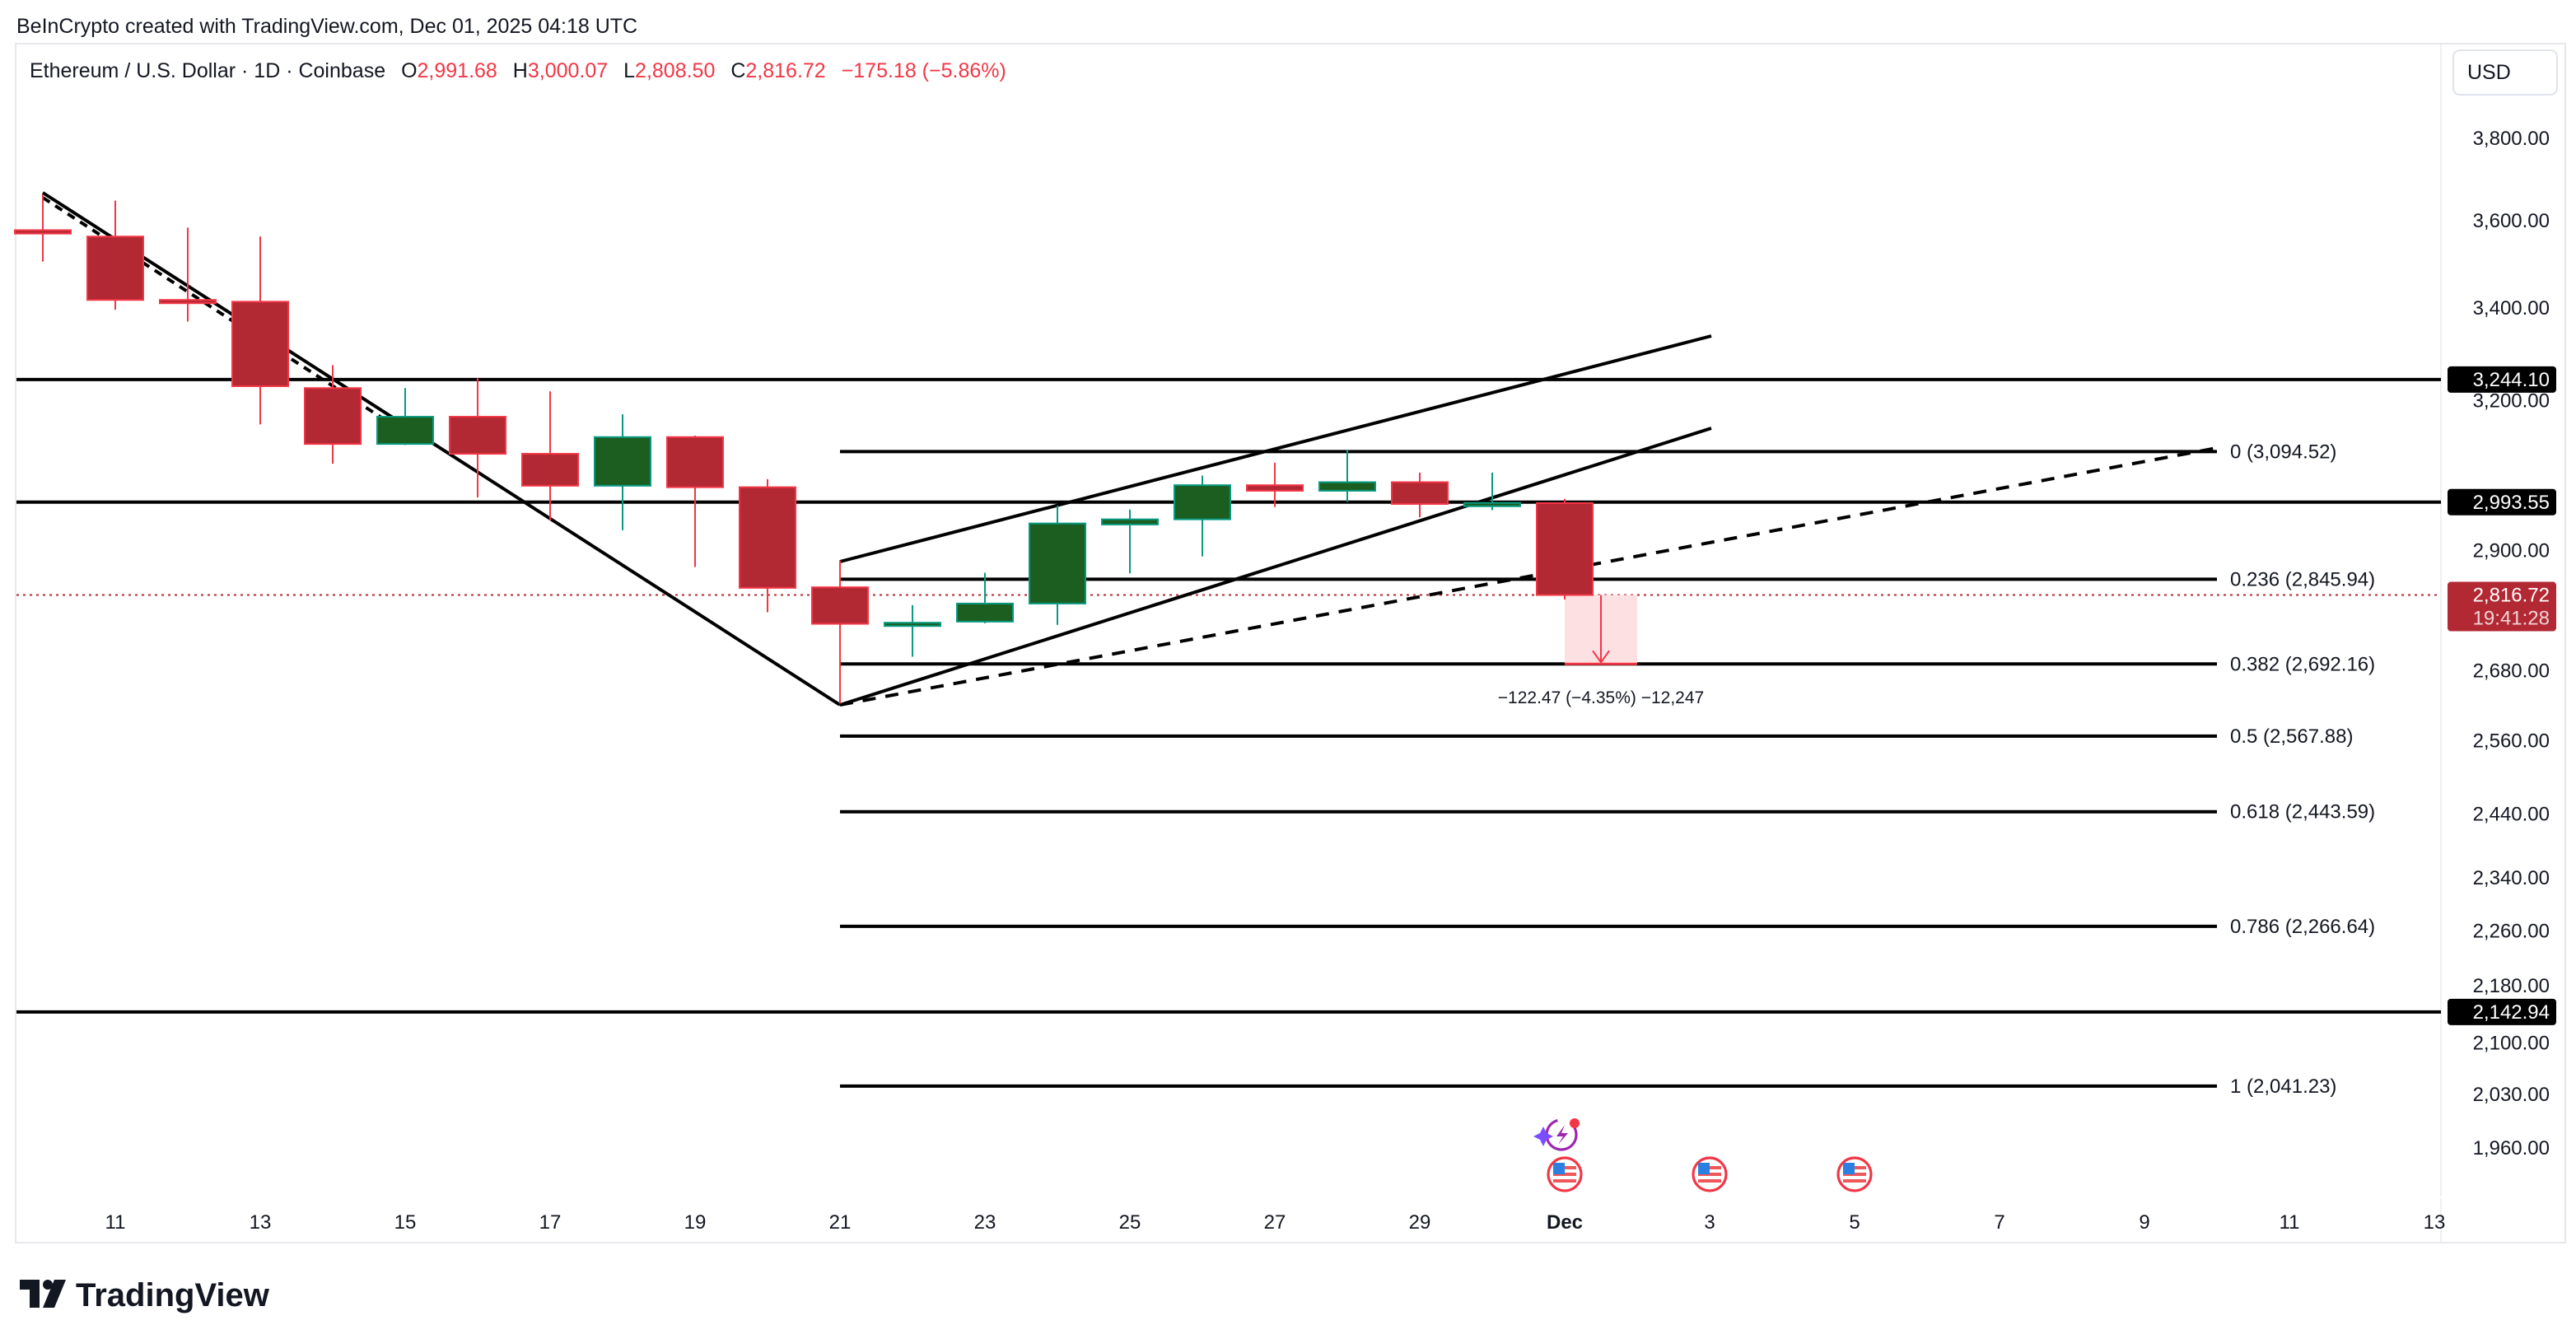  I want to click on price-tick-label: 2,100.00, so click(2511, 1043).